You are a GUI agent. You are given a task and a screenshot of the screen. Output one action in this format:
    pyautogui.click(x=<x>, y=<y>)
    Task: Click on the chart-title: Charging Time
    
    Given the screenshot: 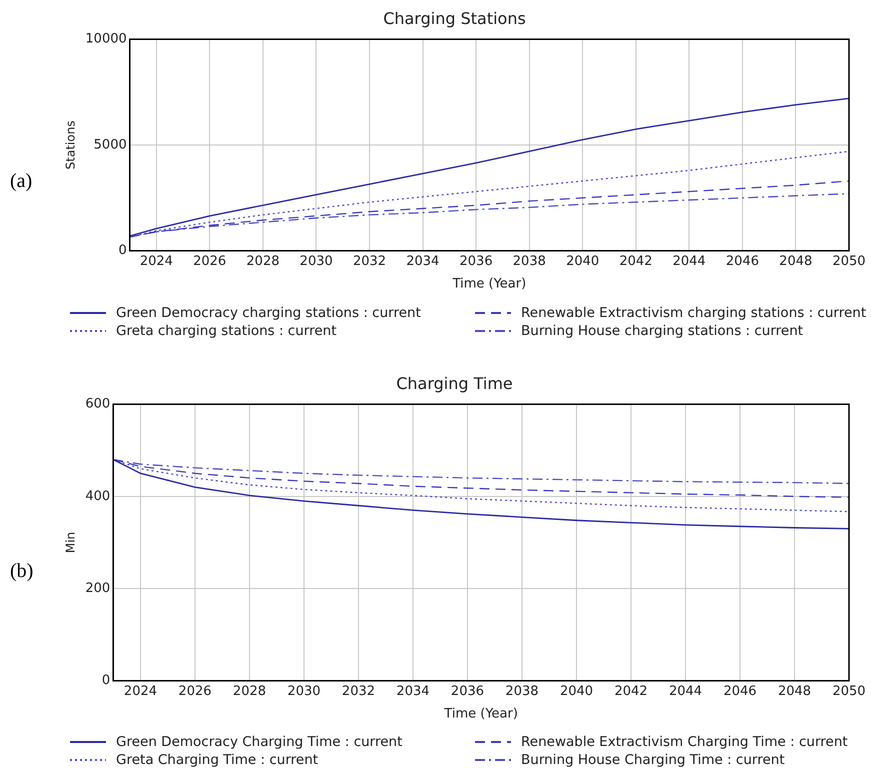 What is the action you would take?
    pyautogui.click(x=454, y=383)
    